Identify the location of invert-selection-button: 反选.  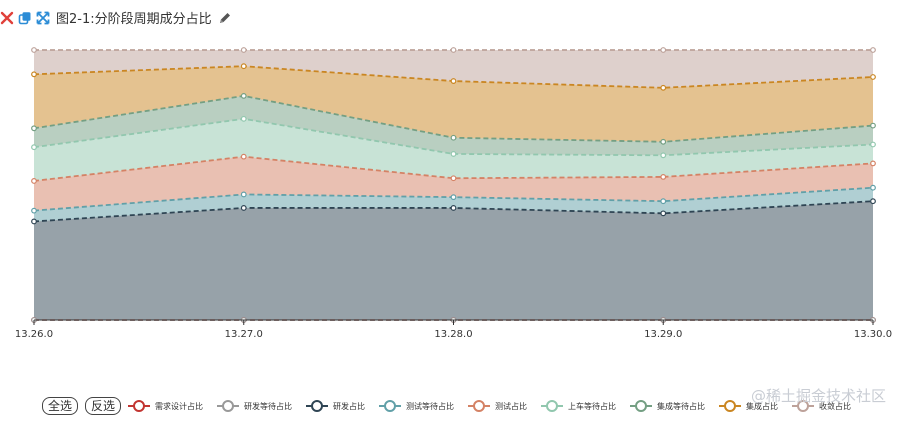
(103, 406).